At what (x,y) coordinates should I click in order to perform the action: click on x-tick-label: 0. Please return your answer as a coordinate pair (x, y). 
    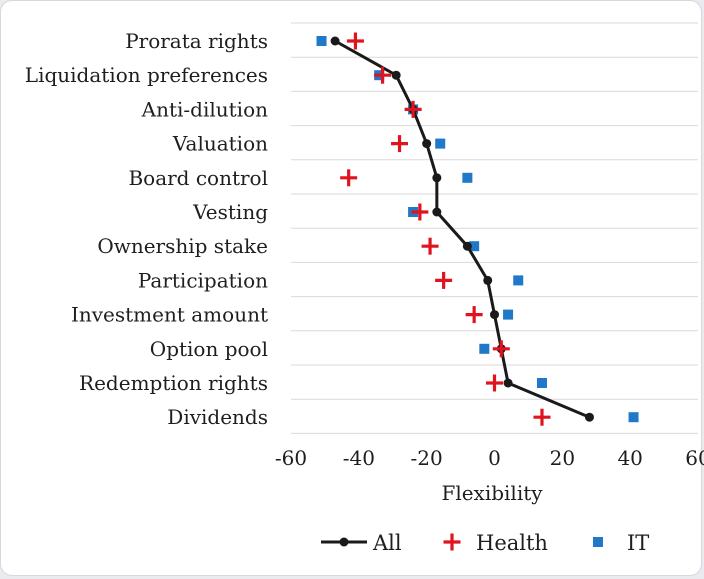
    Looking at the image, I should click on (494, 458).